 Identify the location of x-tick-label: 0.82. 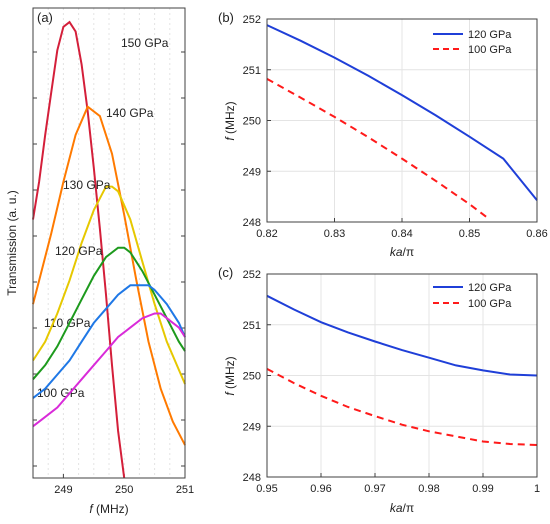
(266, 234).